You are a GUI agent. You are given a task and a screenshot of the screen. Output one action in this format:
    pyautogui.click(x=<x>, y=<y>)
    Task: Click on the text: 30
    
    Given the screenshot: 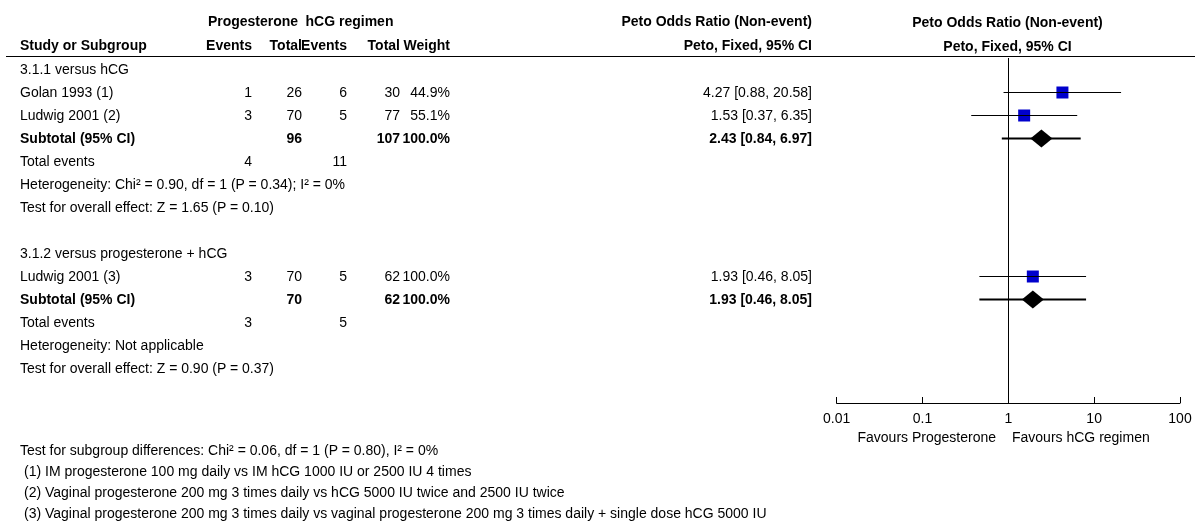 What is the action you would take?
    pyautogui.click(x=392, y=92)
    